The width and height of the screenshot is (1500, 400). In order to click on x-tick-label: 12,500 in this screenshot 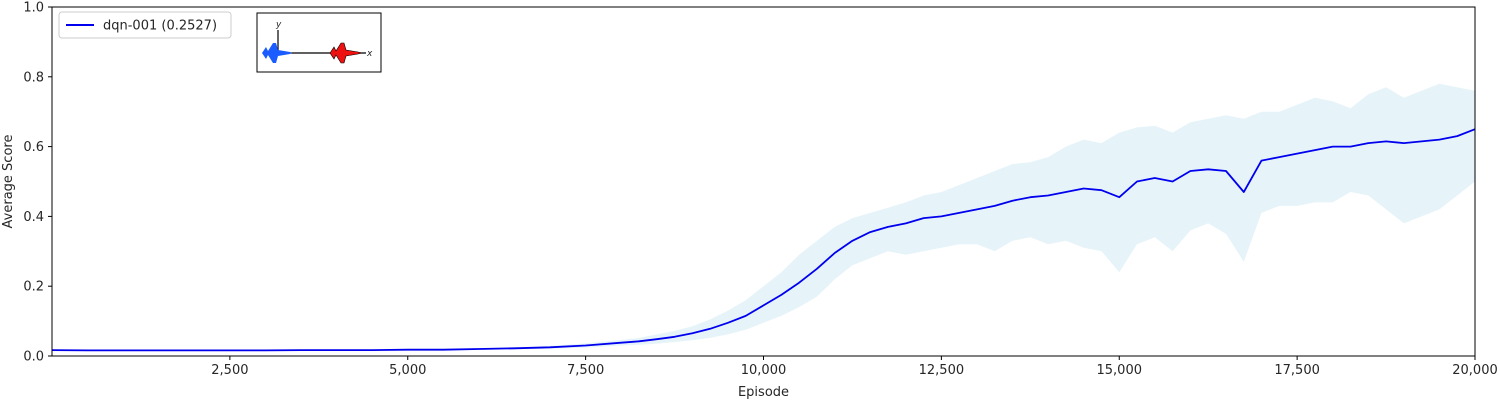, I will do `click(942, 370)`.